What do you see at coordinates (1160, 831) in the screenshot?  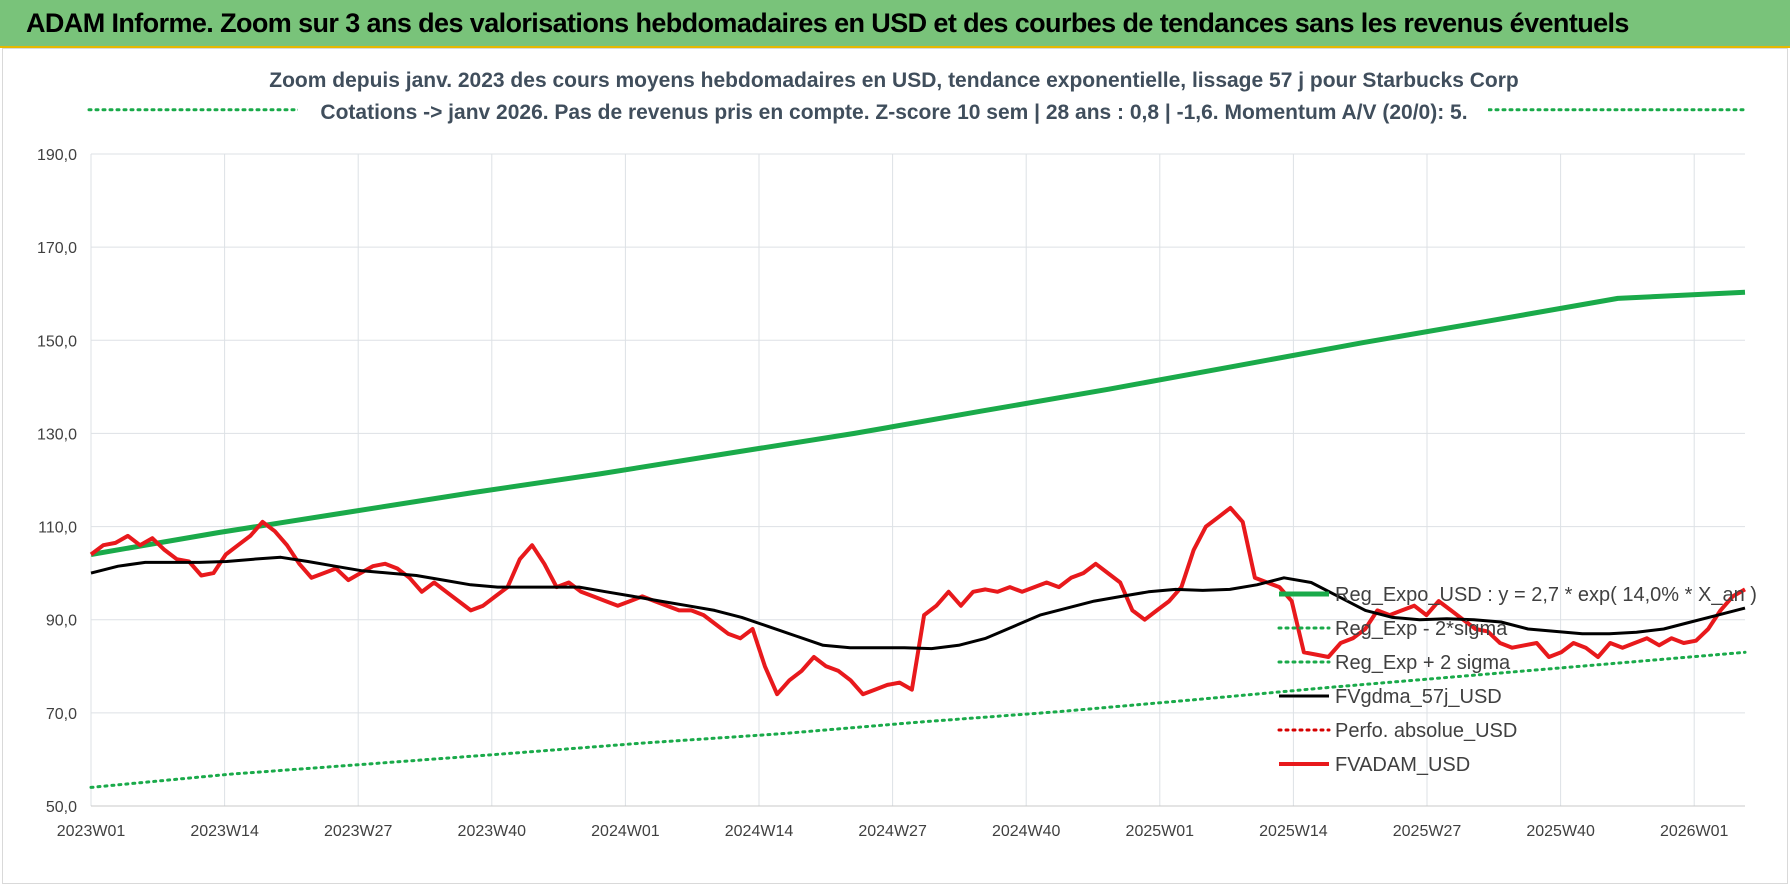 I see `x-tick-label: 2025W01` at bounding box center [1160, 831].